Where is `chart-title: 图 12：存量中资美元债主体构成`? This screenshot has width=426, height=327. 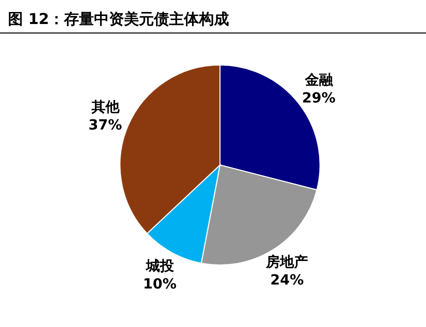 chart-title: 图 12：存量中资美元债主体构成 is located at coordinates (119, 19).